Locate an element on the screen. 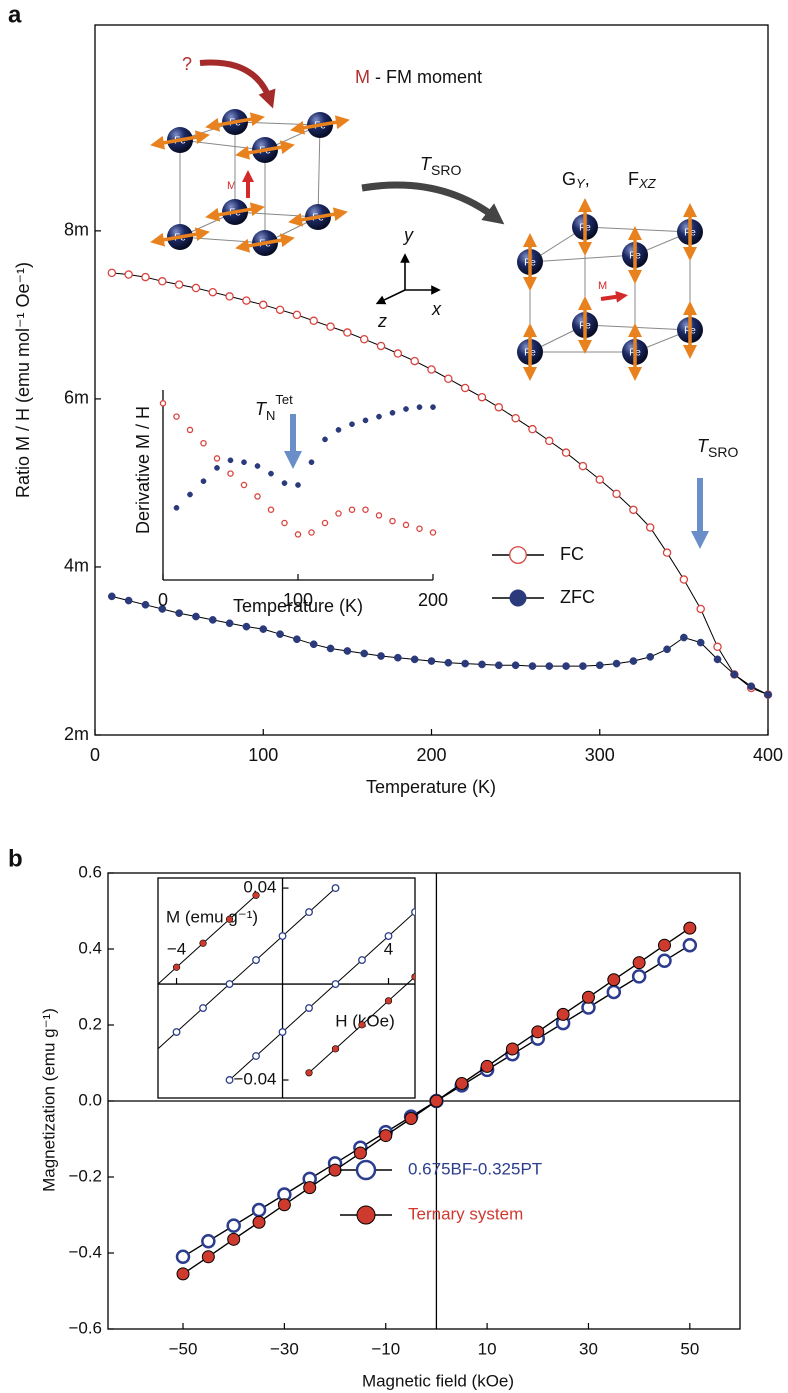 The width and height of the screenshot is (788, 1393). transition-label: TSRO is located at coordinates (440, 166).